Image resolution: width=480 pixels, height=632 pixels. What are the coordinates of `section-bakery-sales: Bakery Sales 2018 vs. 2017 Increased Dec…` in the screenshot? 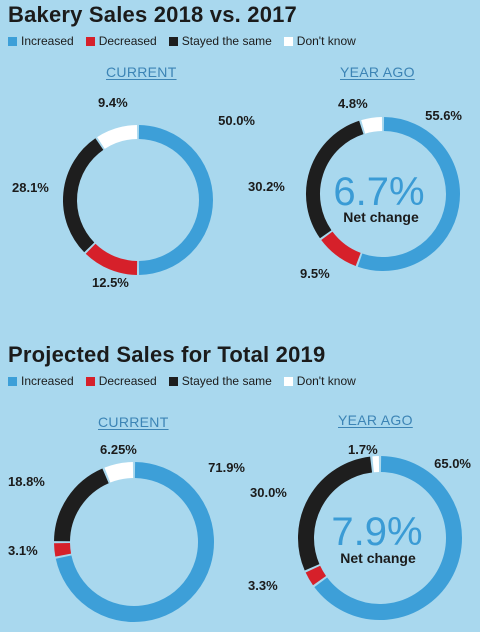 It's located at (211, 41).